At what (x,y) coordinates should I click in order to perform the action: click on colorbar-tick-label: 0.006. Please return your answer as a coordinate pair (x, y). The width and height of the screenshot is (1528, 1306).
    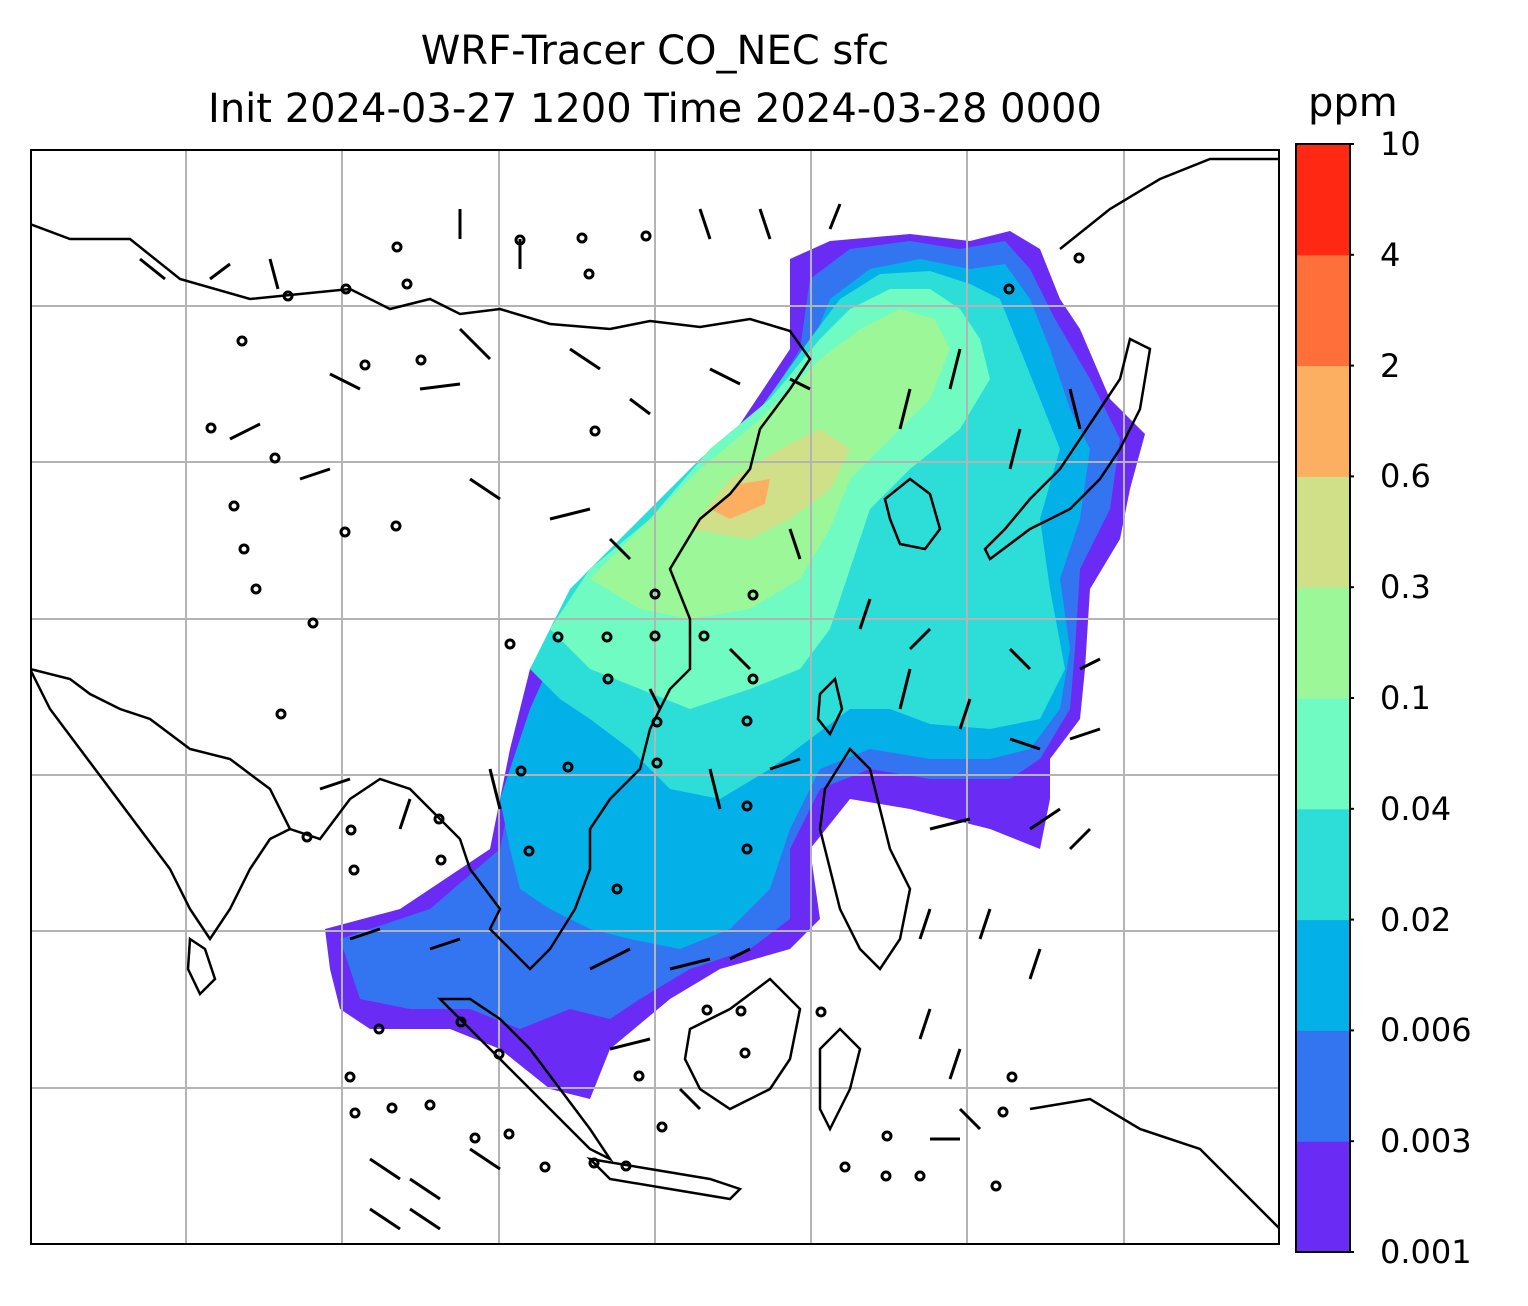
    Looking at the image, I should click on (1426, 1030).